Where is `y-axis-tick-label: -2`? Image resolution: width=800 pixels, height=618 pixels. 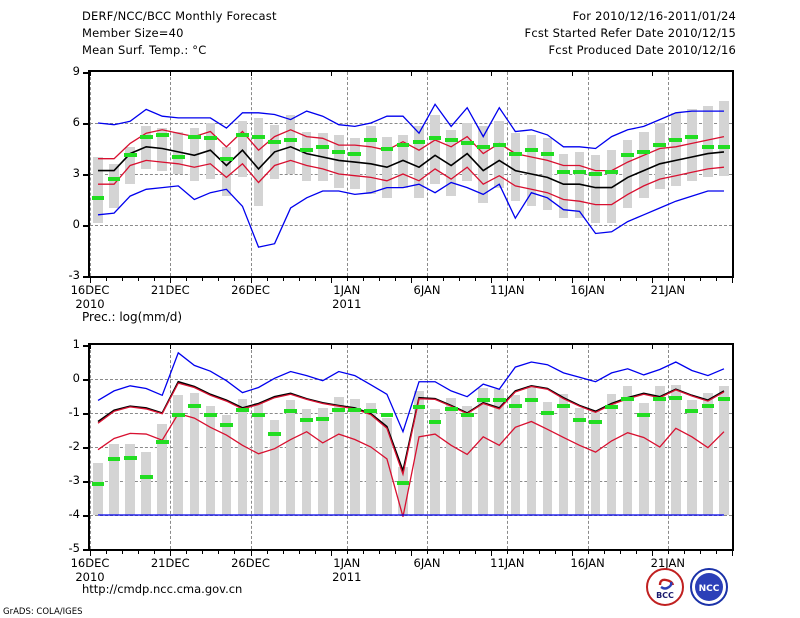 y-axis-tick-label: -2 is located at coordinates (74, 446).